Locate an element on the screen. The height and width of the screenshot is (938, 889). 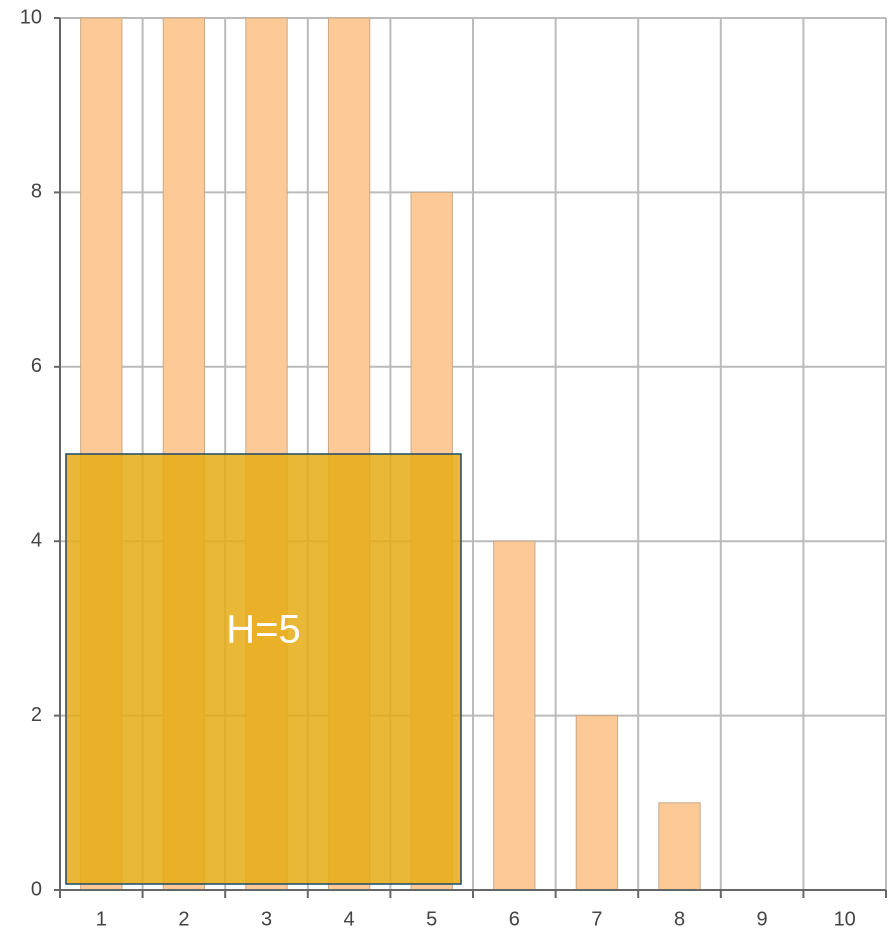
x-tick-label: 8 is located at coordinates (679, 919).